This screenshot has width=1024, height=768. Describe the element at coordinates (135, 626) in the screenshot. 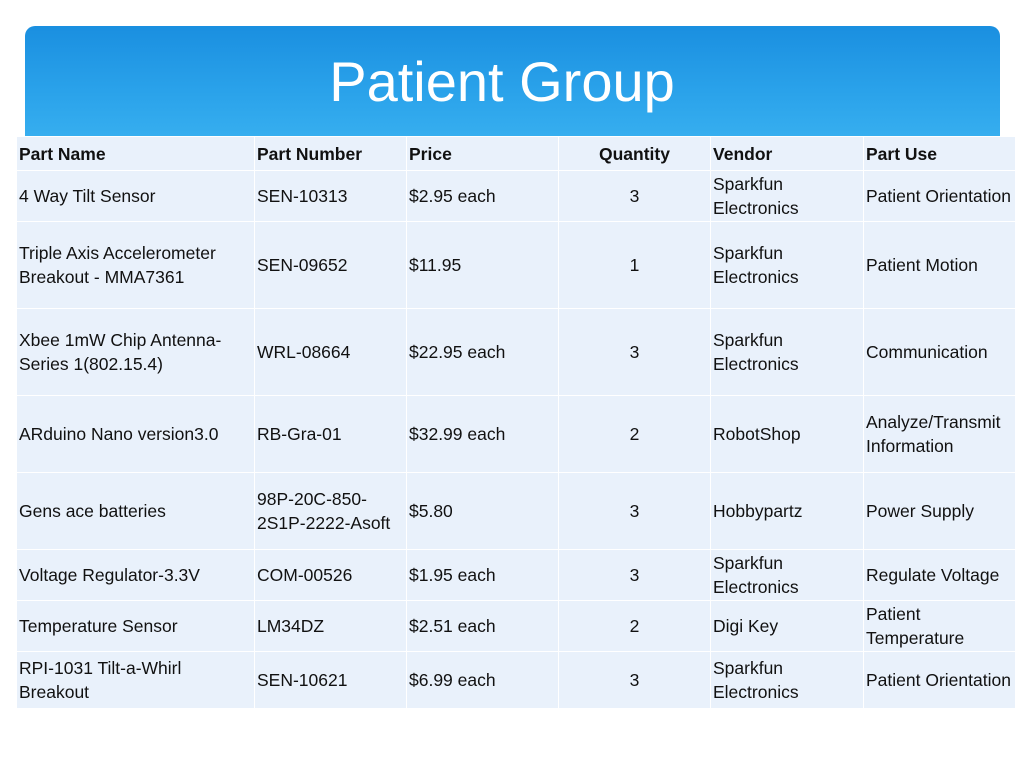

I see `cell-part-name: Temperature Sensor` at that location.